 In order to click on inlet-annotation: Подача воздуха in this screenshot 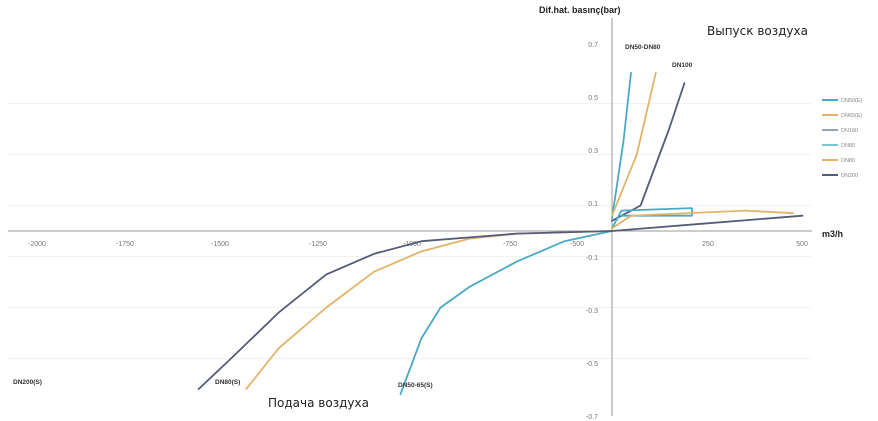, I will do `click(318, 403)`.